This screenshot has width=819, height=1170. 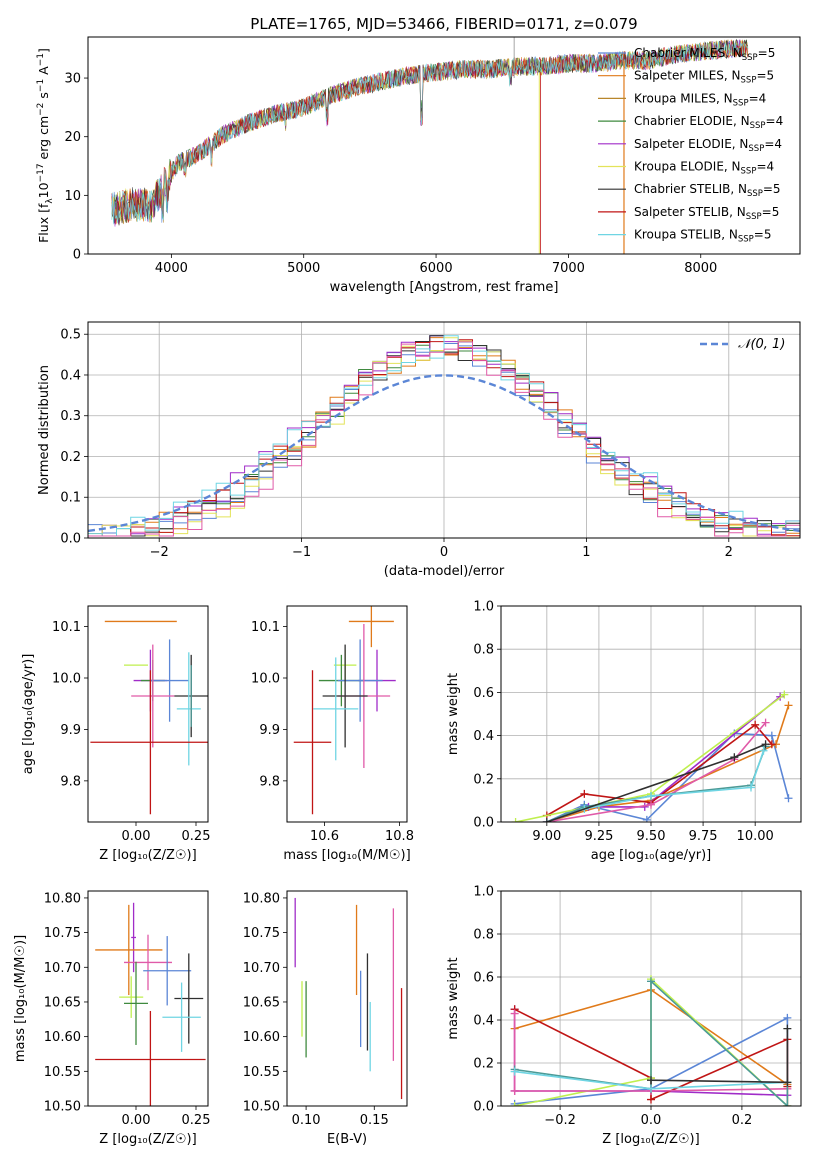 What do you see at coordinates (483, 1107) in the screenshot?
I see `y-tick-label: 0.0` at bounding box center [483, 1107].